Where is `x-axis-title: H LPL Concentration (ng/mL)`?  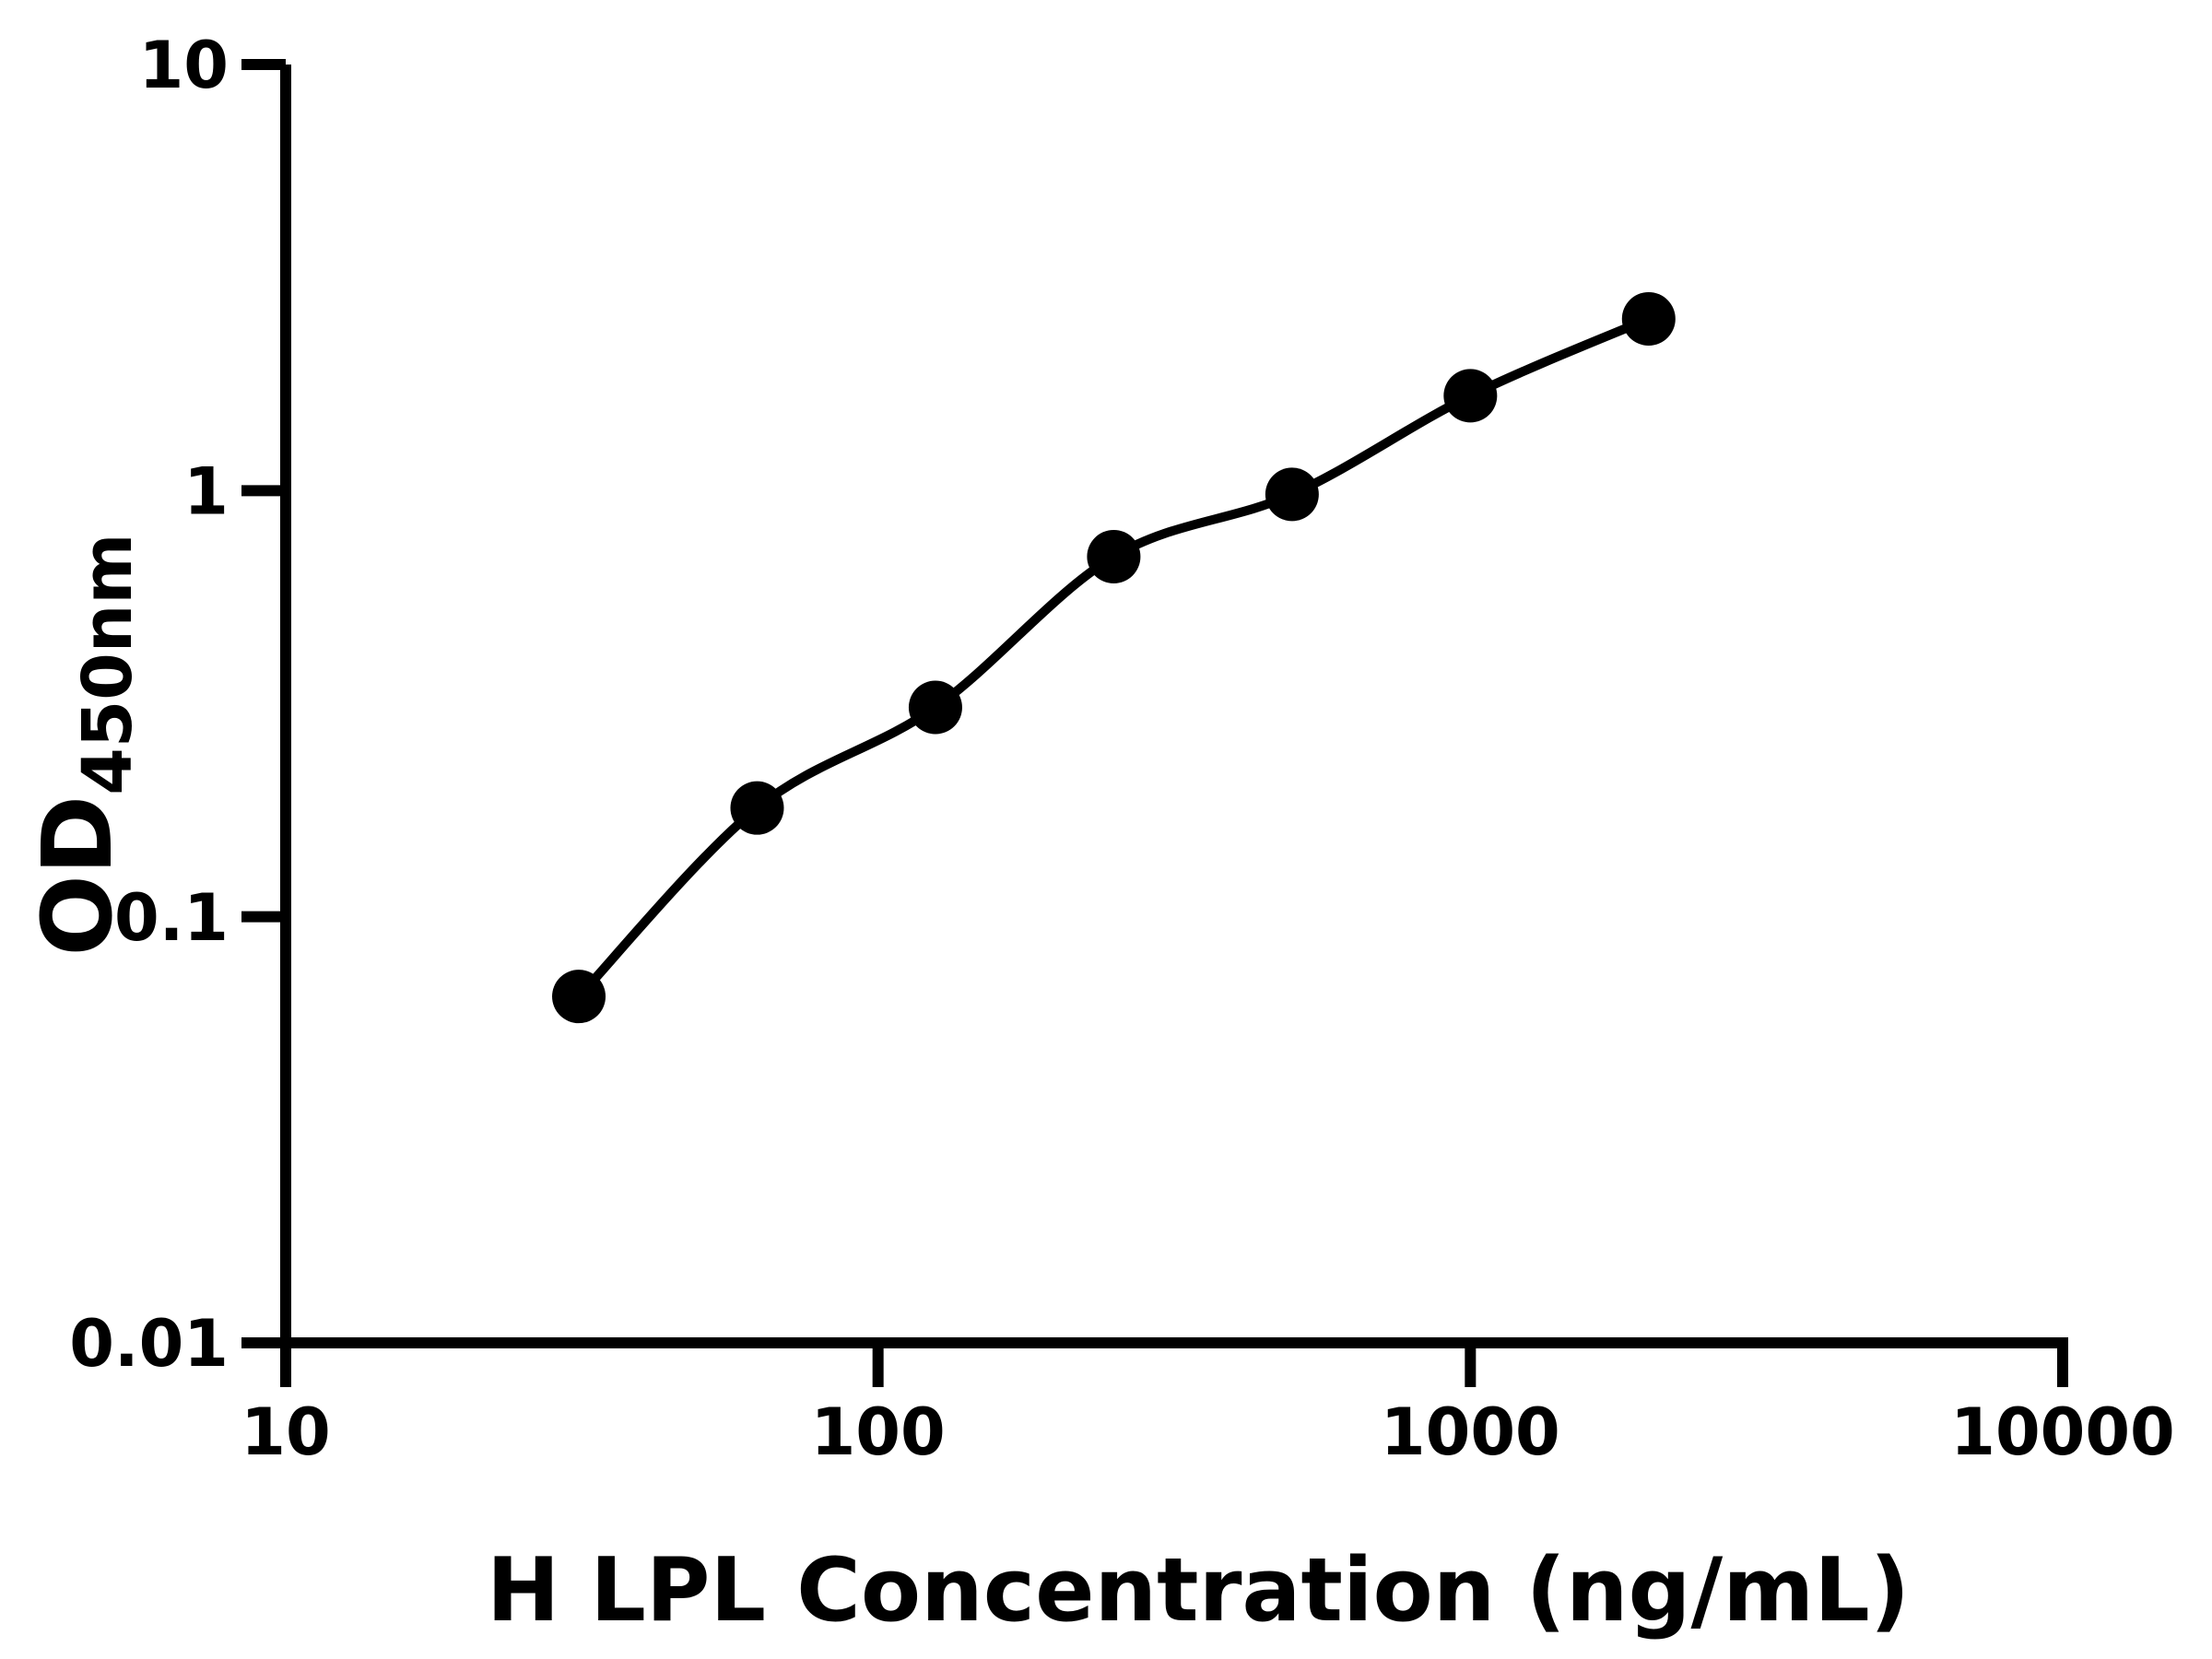
x-axis-title: H LPL Concentration (ng/mL) is located at coordinates (1198, 1590).